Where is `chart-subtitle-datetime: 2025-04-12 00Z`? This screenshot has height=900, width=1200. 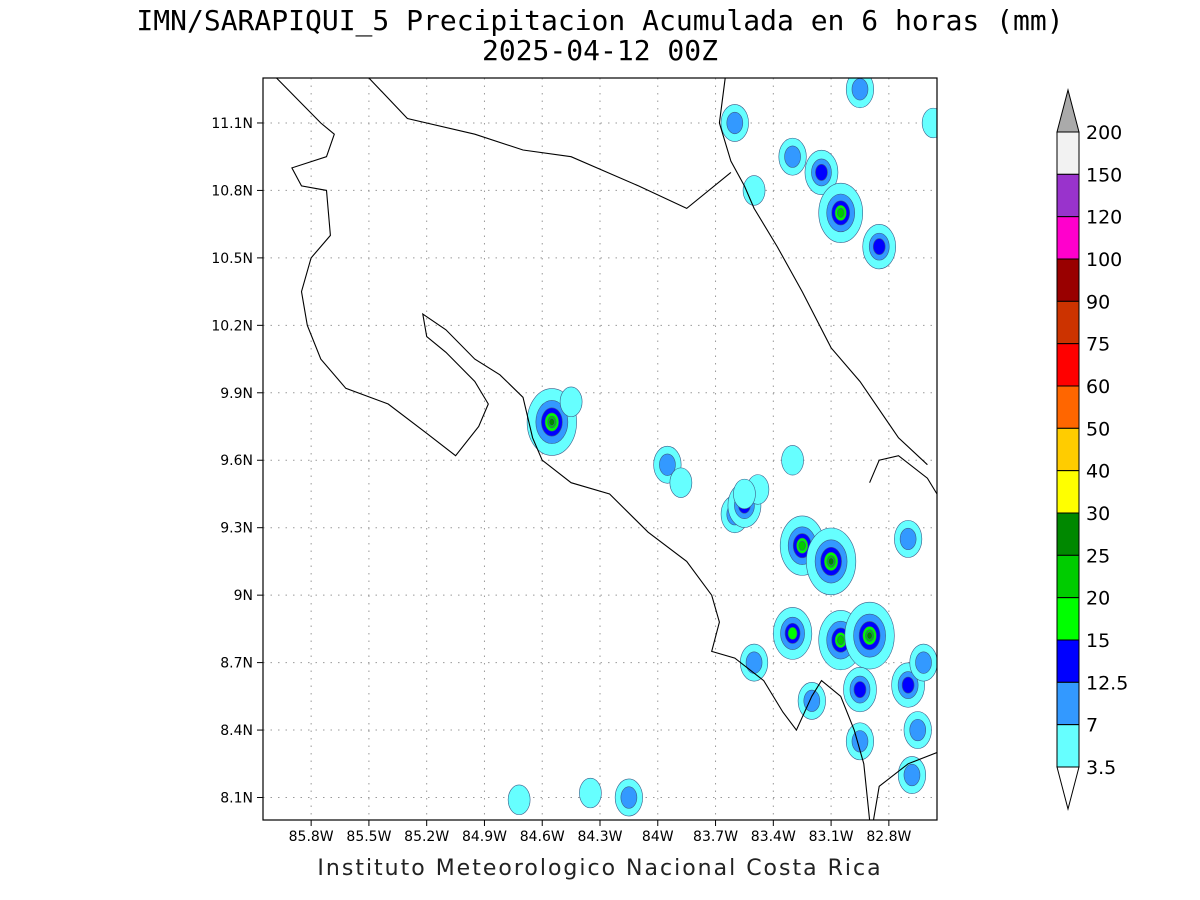 chart-subtitle-datetime: 2025-04-12 00Z is located at coordinates (599, 50).